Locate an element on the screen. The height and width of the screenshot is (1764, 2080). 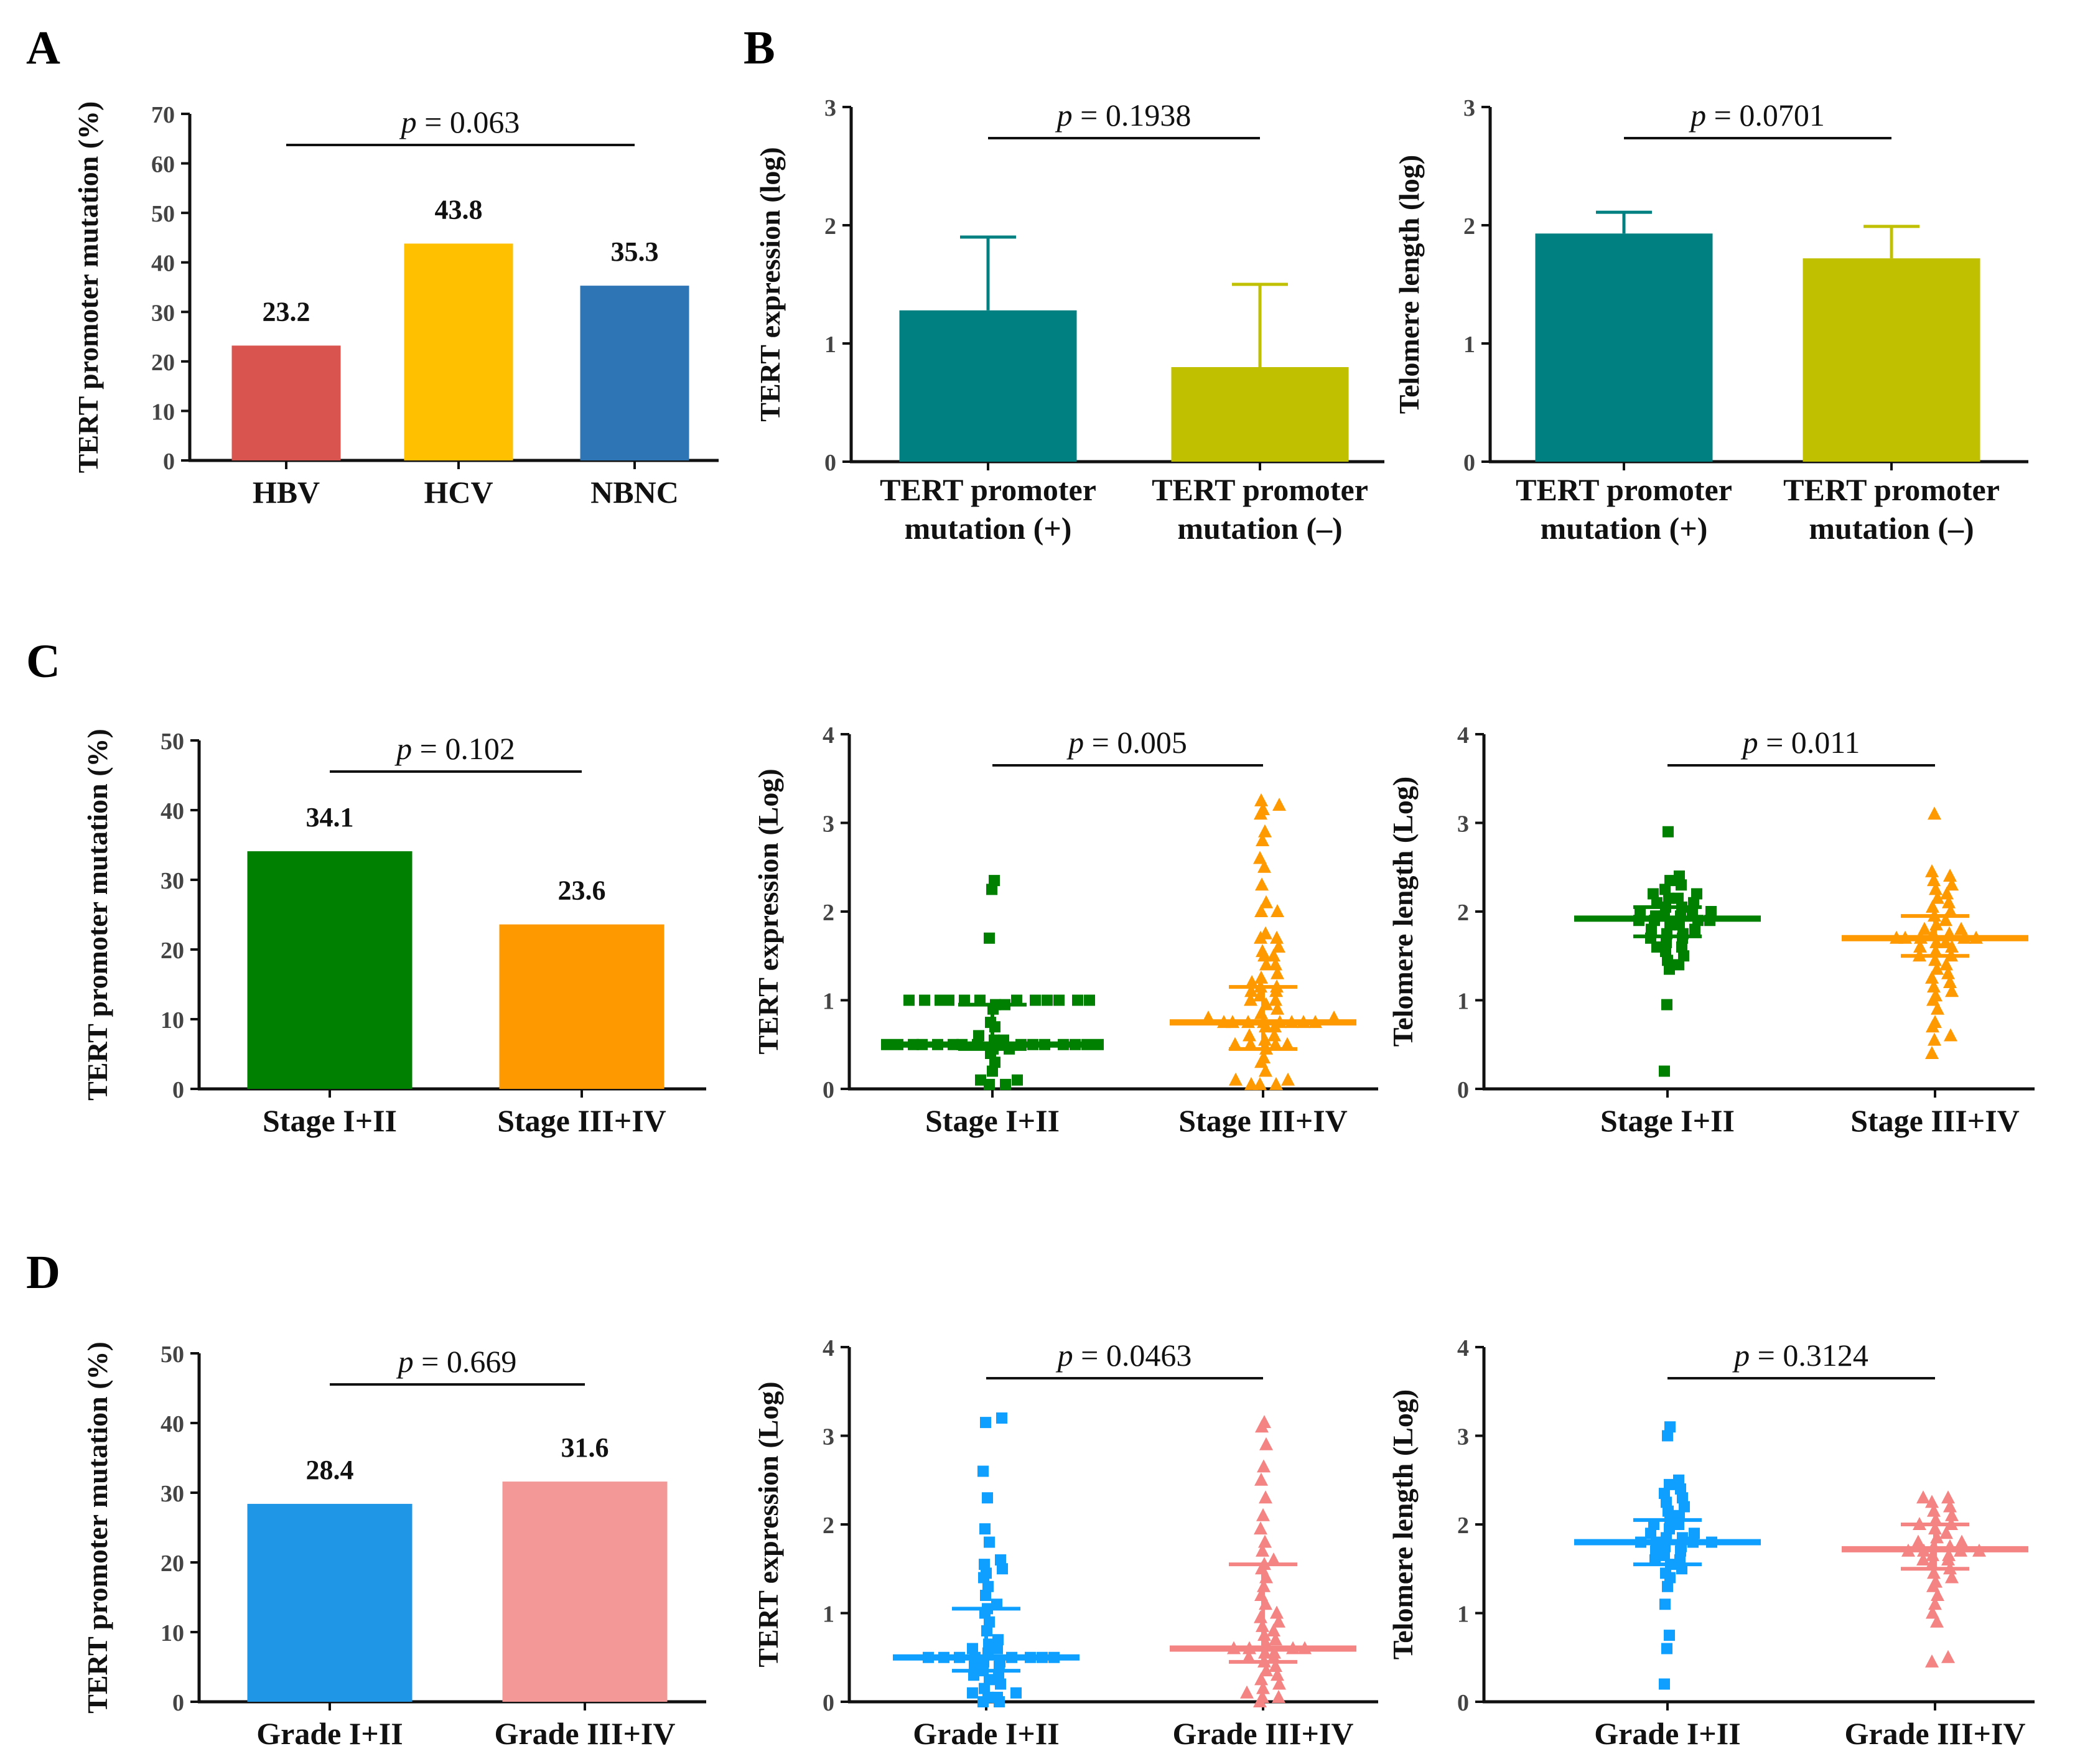
y-tick-label-d3-2: 2 is located at coordinates (1463, 1526).